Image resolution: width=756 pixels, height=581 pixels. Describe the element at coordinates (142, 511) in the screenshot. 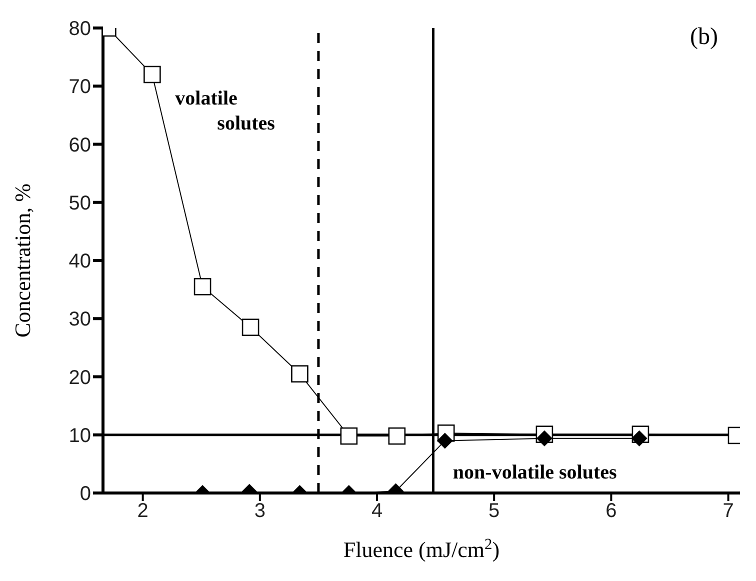

I see `x-tick-label: 2` at that location.